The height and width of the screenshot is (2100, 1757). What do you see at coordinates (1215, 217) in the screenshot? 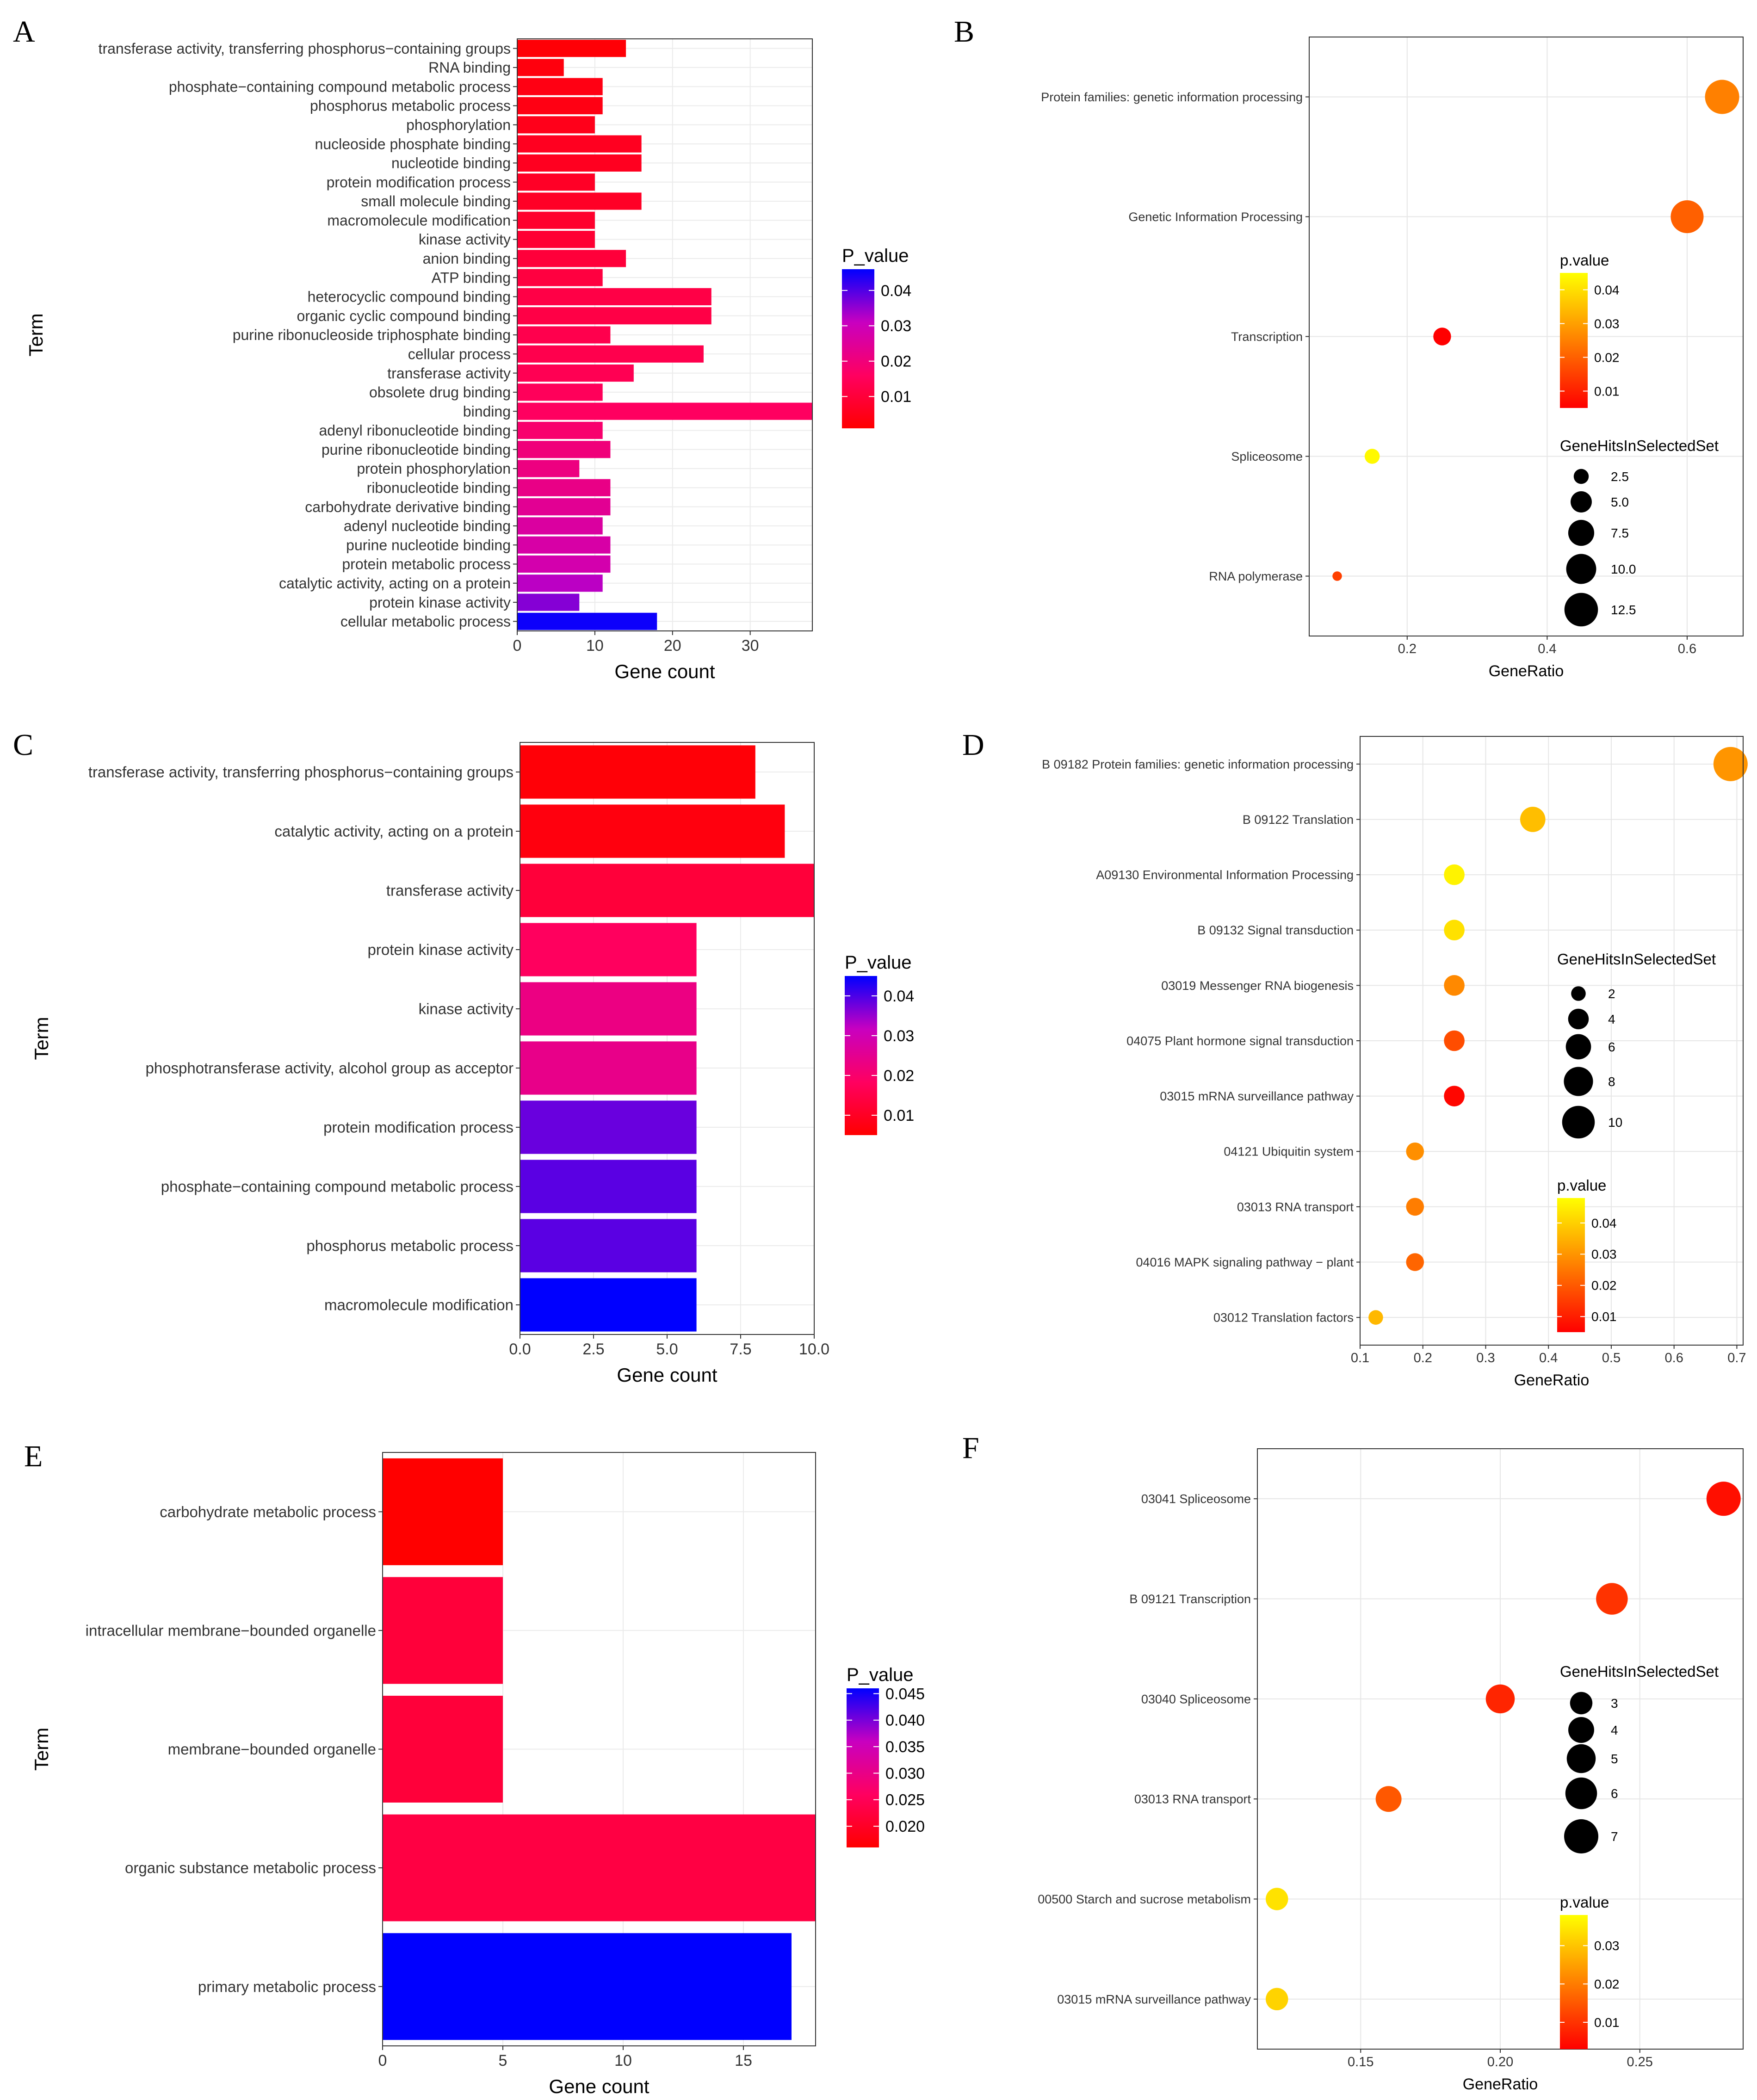
I see `panel-b-category-label: Genetic Information Processing` at bounding box center [1215, 217].